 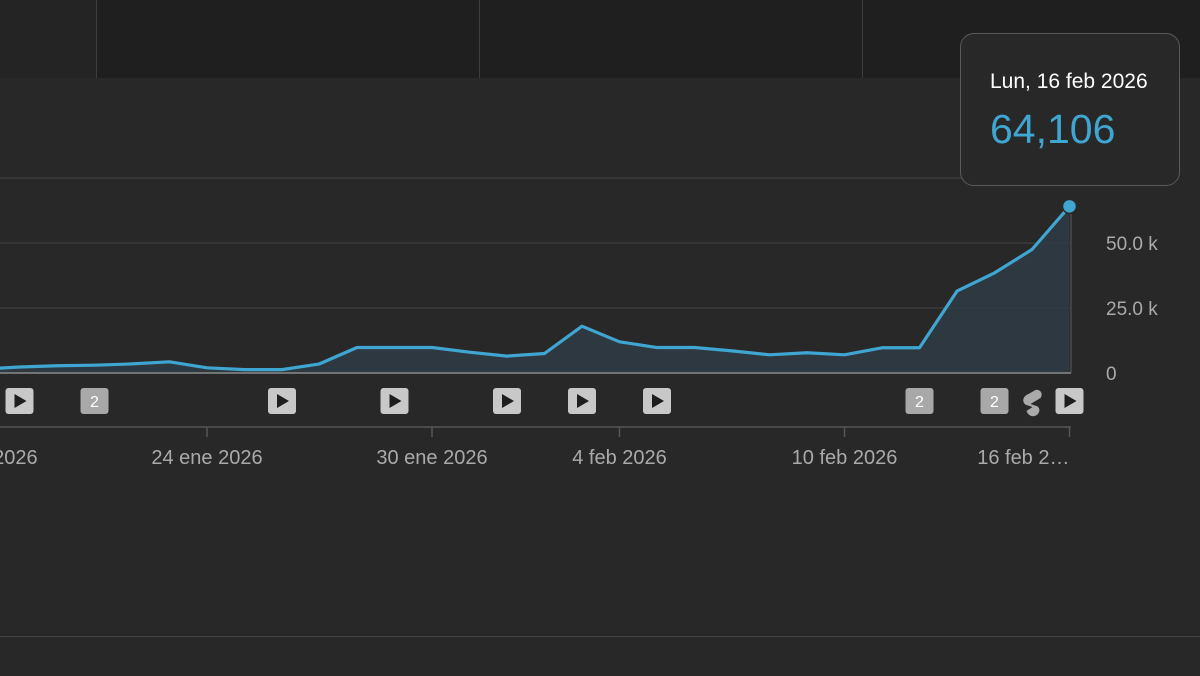 What do you see at coordinates (1132, 309) in the screenshot?
I see `y-tick-label: 25.0 k` at bounding box center [1132, 309].